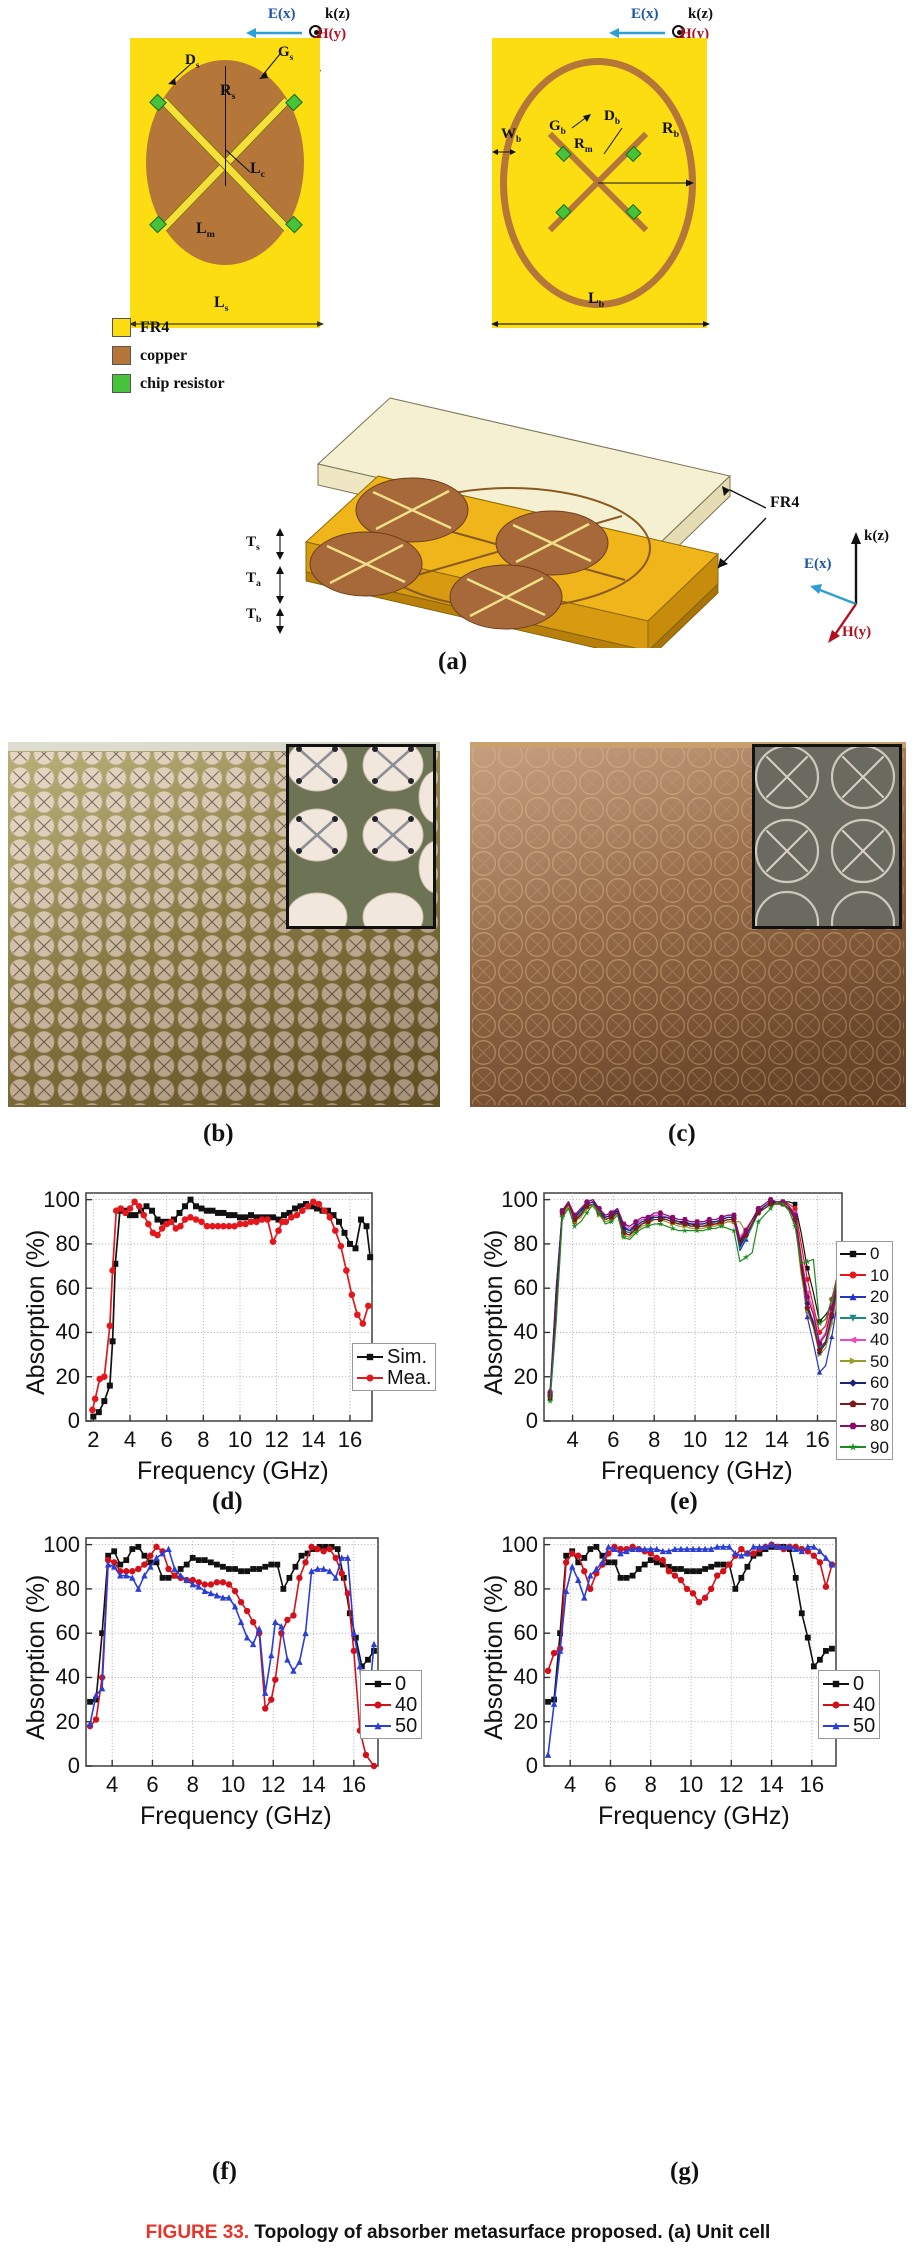  I want to click on x-tick-label: 14, so click(313, 1439).